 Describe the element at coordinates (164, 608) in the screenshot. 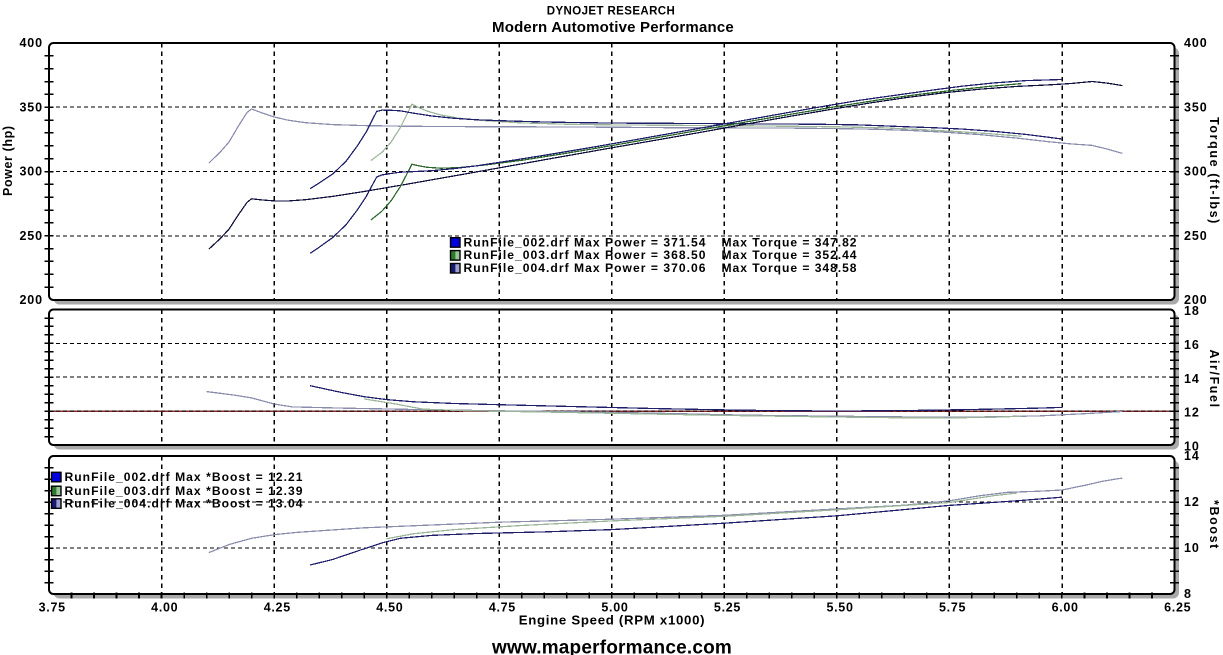

I see `svg-text: 4.00` at that location.